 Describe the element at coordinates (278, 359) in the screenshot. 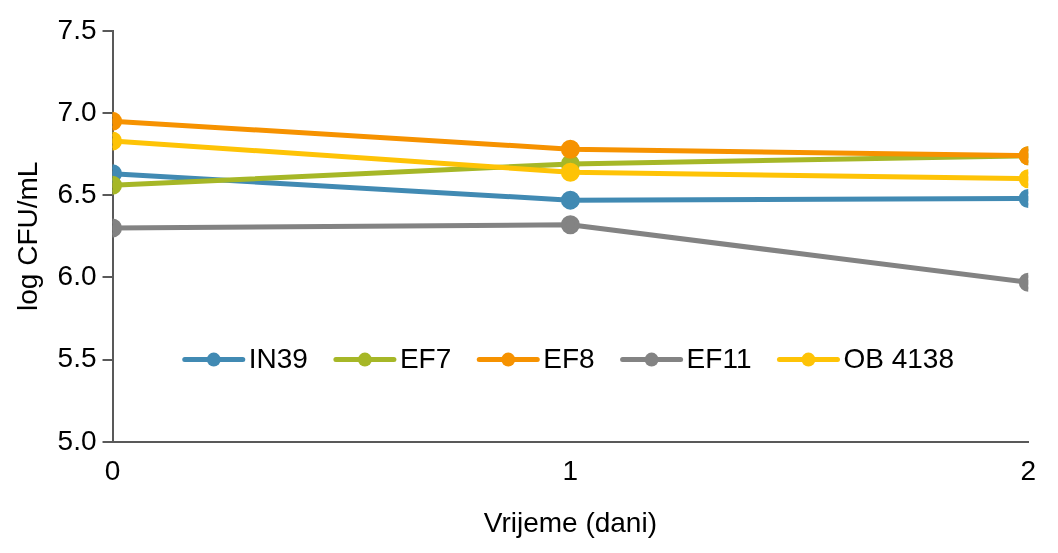

I see `legend-label: IN39` at that location.